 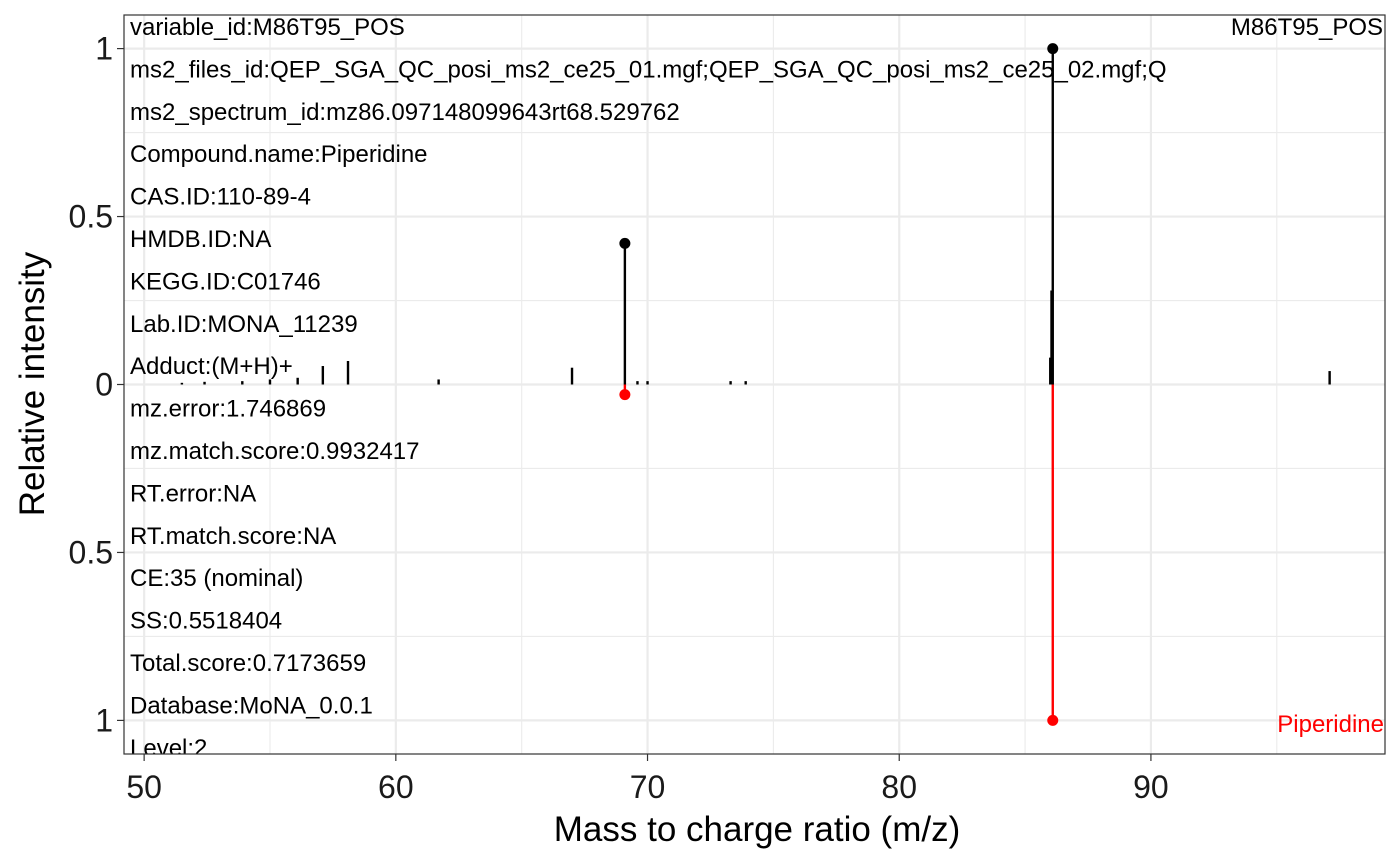 I want to click on annotation-line: KEGG.ID:C01746, so click(x=225, y=281).